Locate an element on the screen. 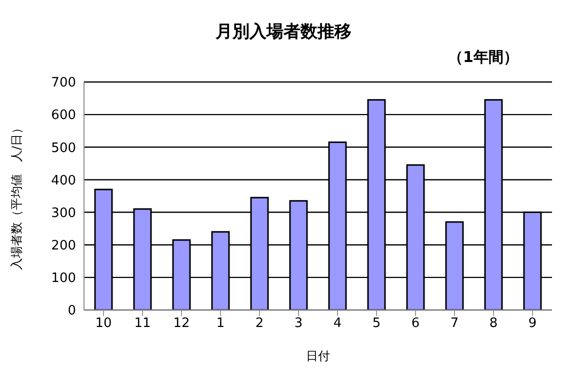 Image resolution: width=567 pixels, height=377 pixels. y-tick-label: 400 is located at coordinates (63, 180).